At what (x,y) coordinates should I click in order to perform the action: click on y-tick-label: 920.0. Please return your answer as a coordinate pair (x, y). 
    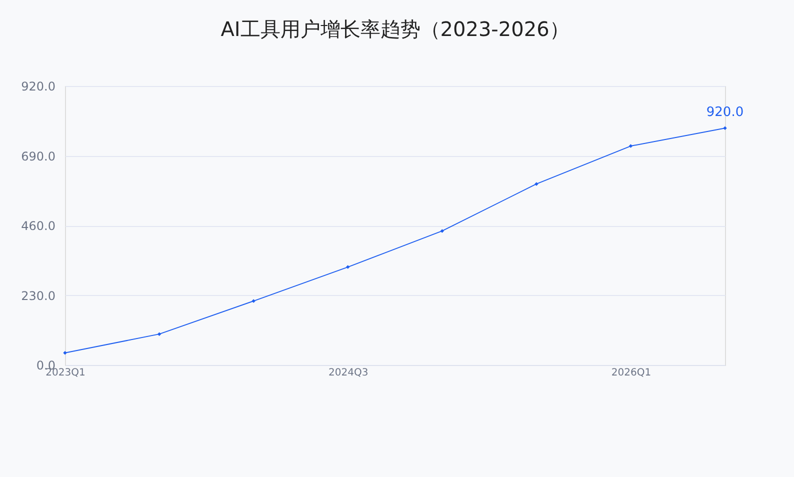
    Looking at the image, I should click on (38, 87).